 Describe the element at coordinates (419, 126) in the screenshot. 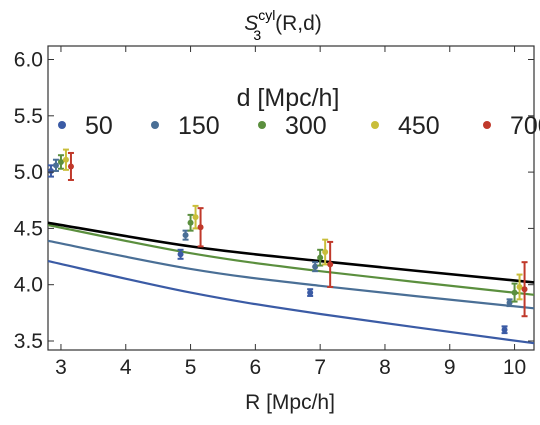

I see `legend-label: 450` at that location.